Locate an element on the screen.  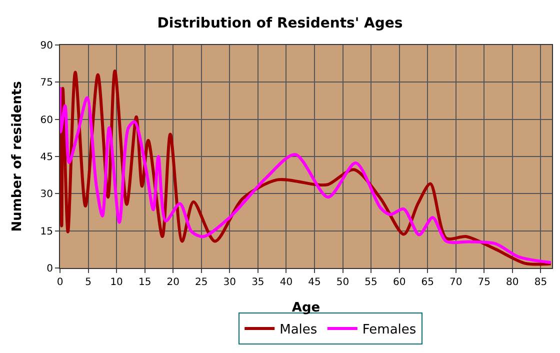
y-tick-label: 90 is located at coordinates (46, 46).